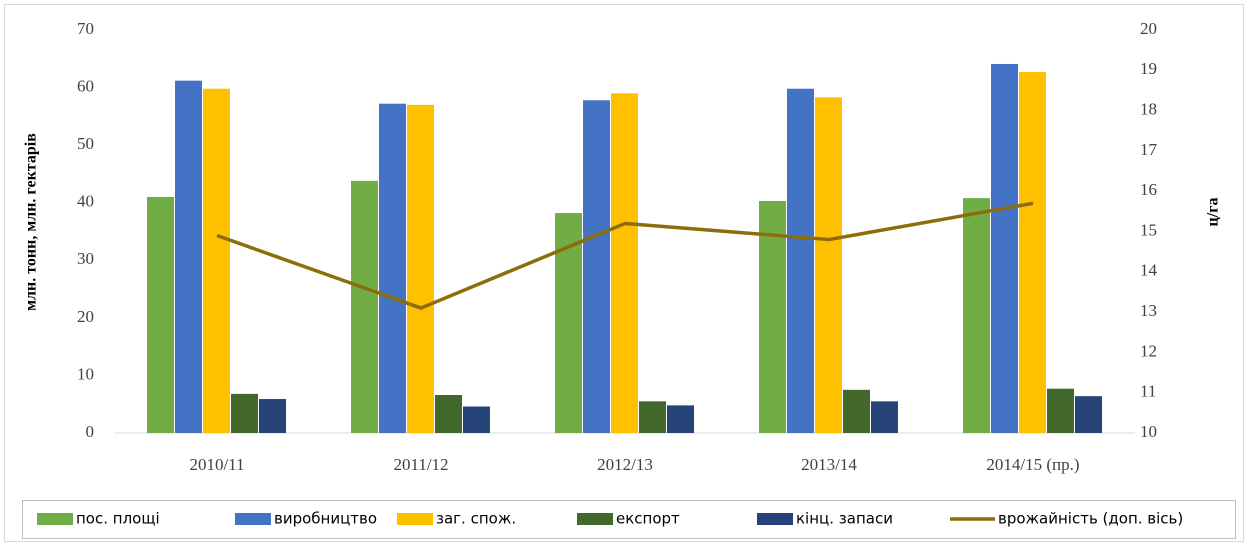 This screenshot has width=1248, height=546. Describe the element at coordinates (85, 201) in the screenshot. I see `y-tick-label: 40` at that location.